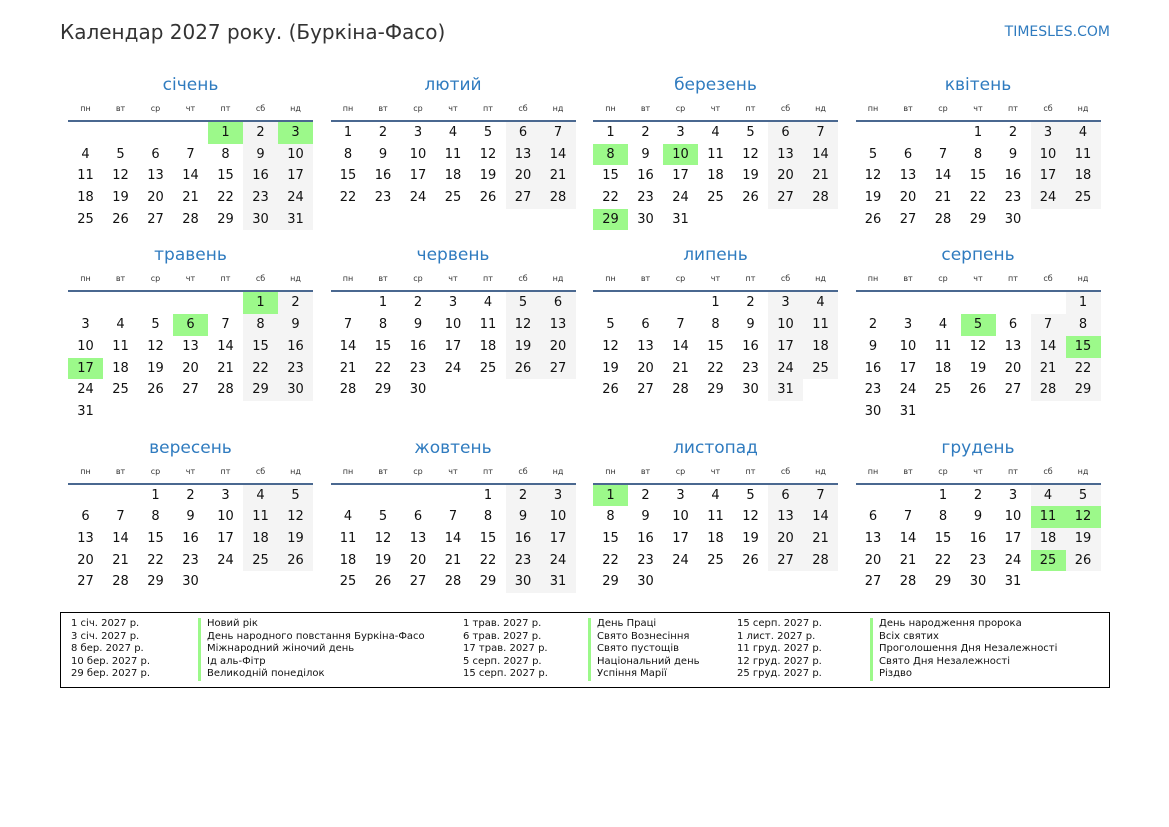  What do you see at coordinates (610, 154) in the screenshot?
I see `holiday-day: 8` at bounding box center [610, 154].